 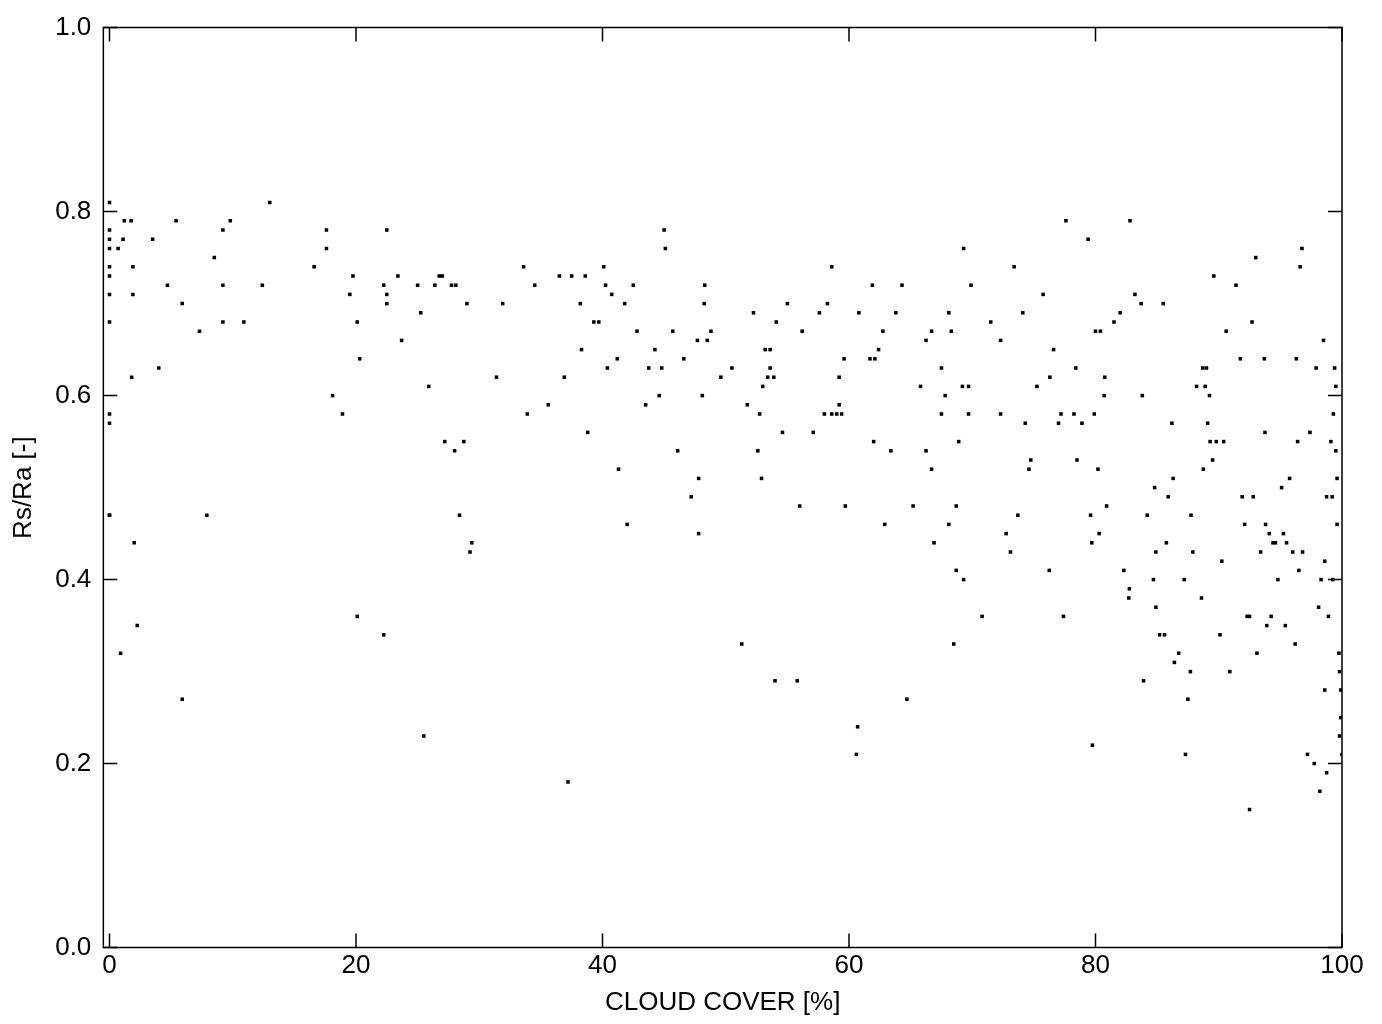 What do you see at coordinates (73, 761) in the screenshot?
I see `y-tick-label: 0.2` at bounding box center [73, 761].